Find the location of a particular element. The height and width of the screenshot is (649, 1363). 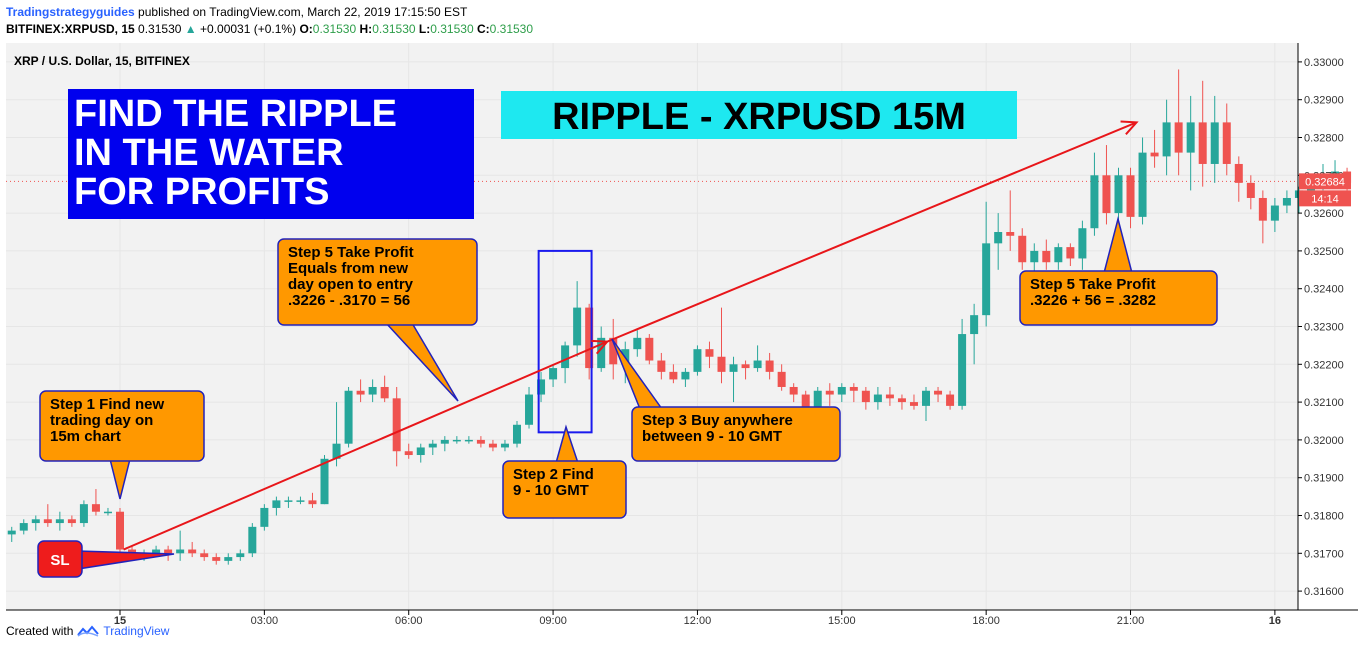

x-tick-label: 16 is located at coordinates (1275, 621).